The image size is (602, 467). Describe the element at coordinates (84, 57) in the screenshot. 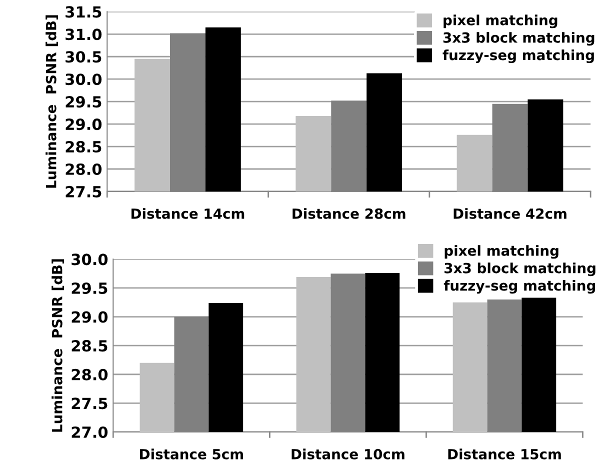

I see `y-tick-label: 30.5` at that location.